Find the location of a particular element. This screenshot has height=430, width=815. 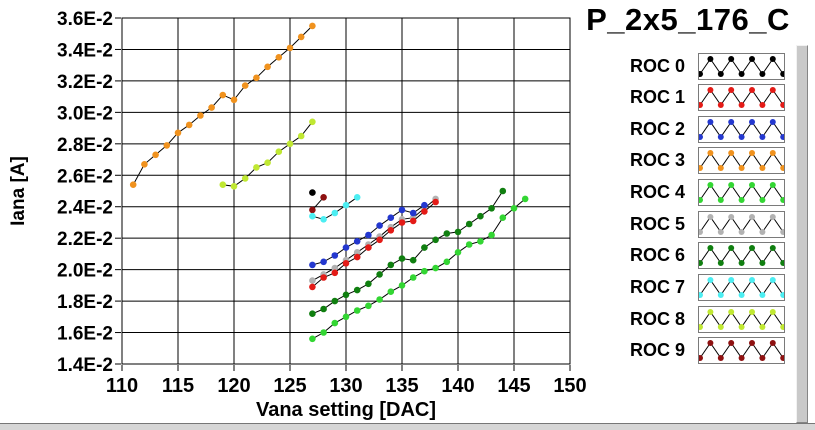

legend-item-roc-6: ROC 6 is located at coordinates (680, 256).